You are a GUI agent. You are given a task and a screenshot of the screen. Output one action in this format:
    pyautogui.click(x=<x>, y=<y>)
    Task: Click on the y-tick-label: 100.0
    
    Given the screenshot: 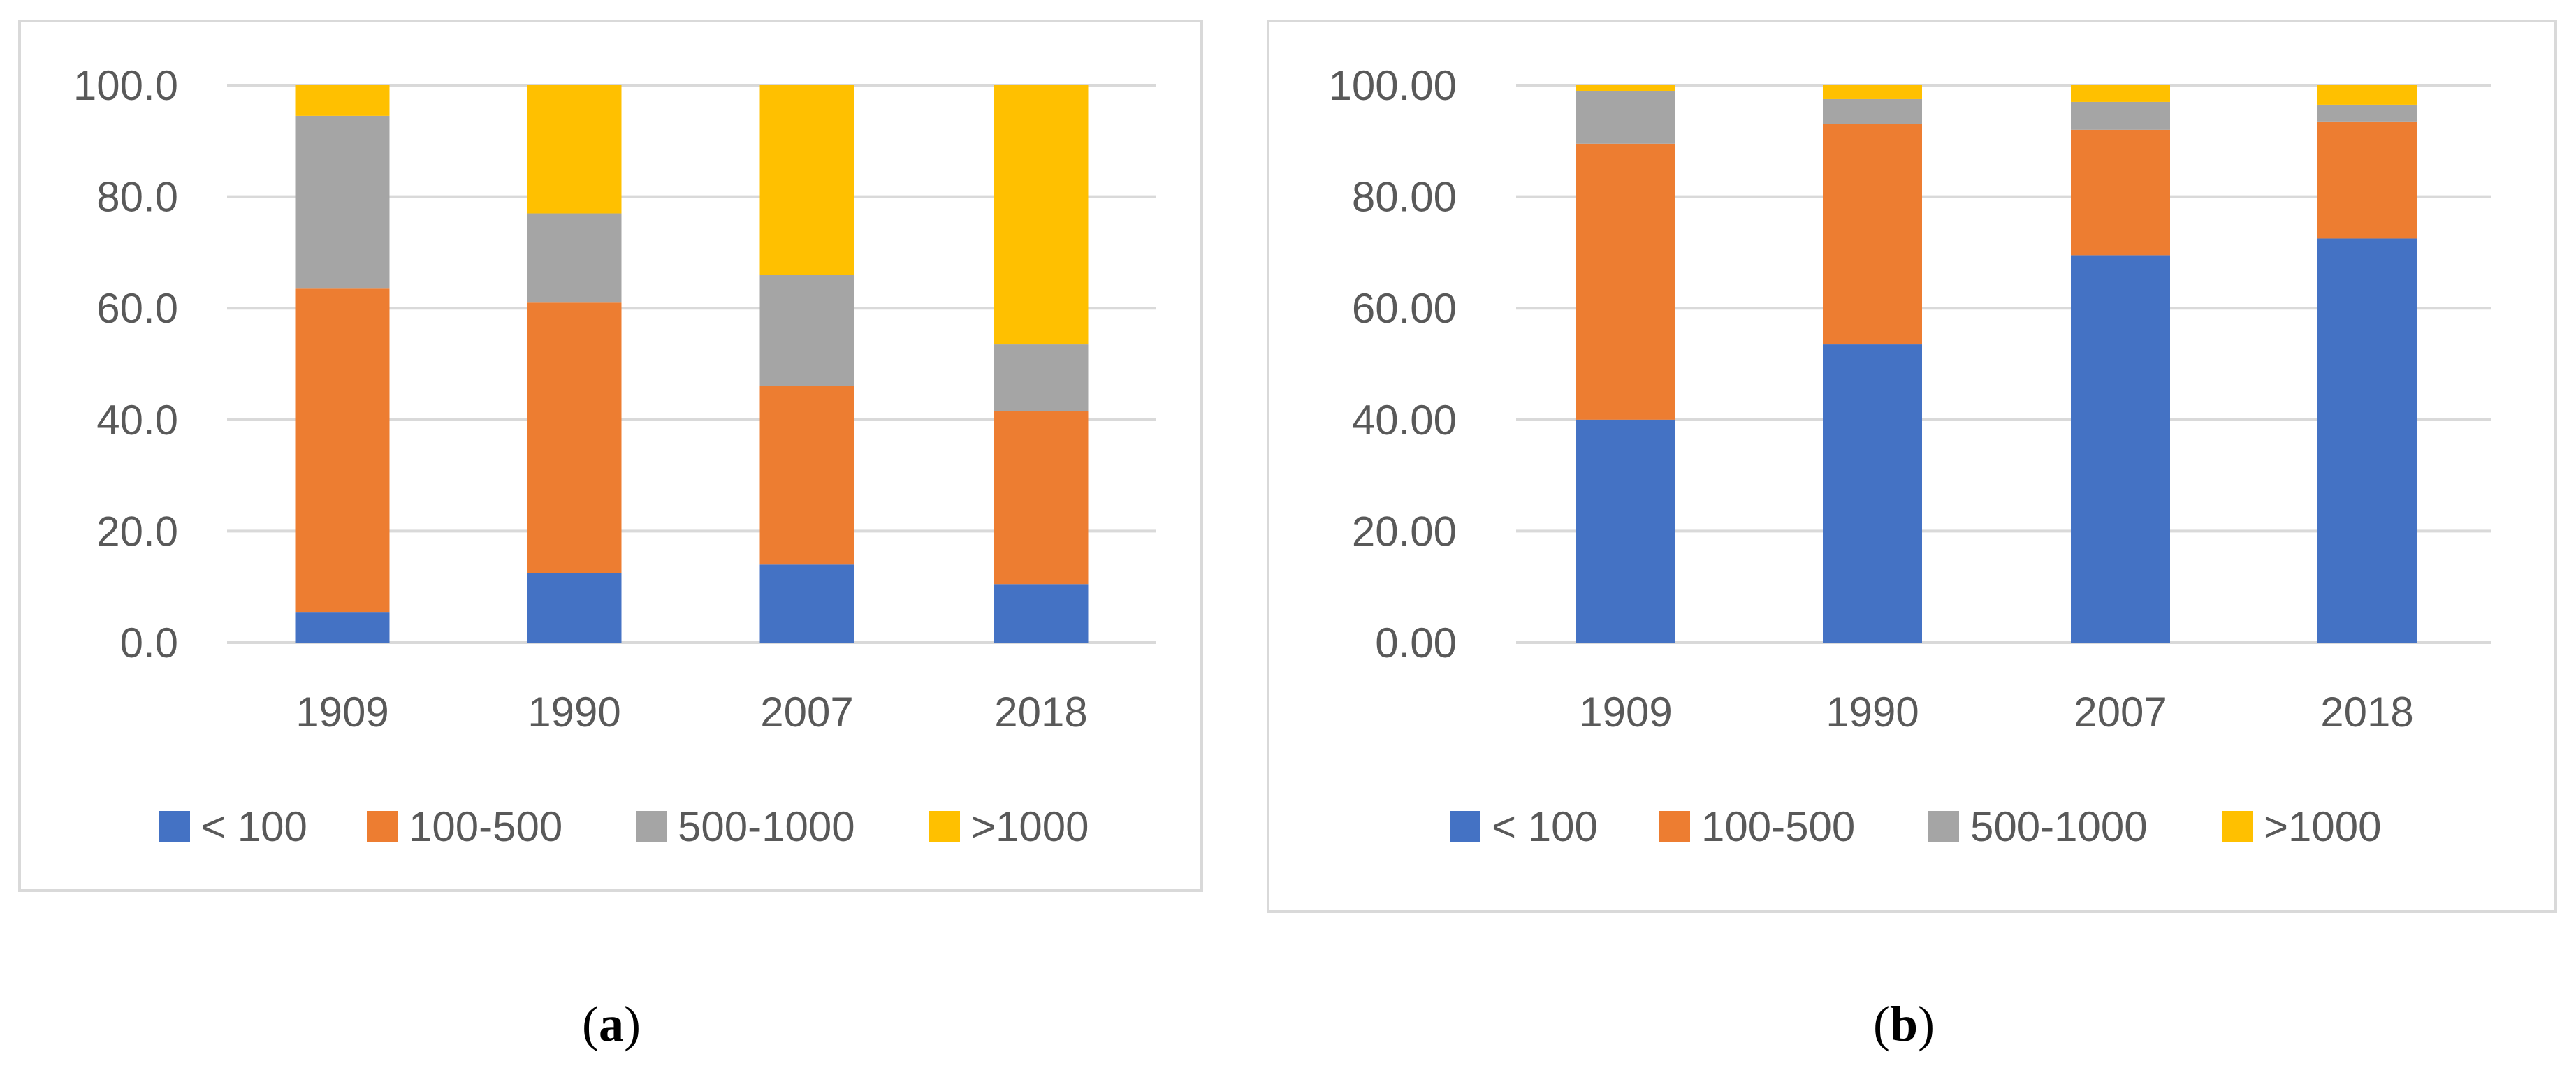 What is the action you would take?
    pyautogui.click(x=126, y=85)
    